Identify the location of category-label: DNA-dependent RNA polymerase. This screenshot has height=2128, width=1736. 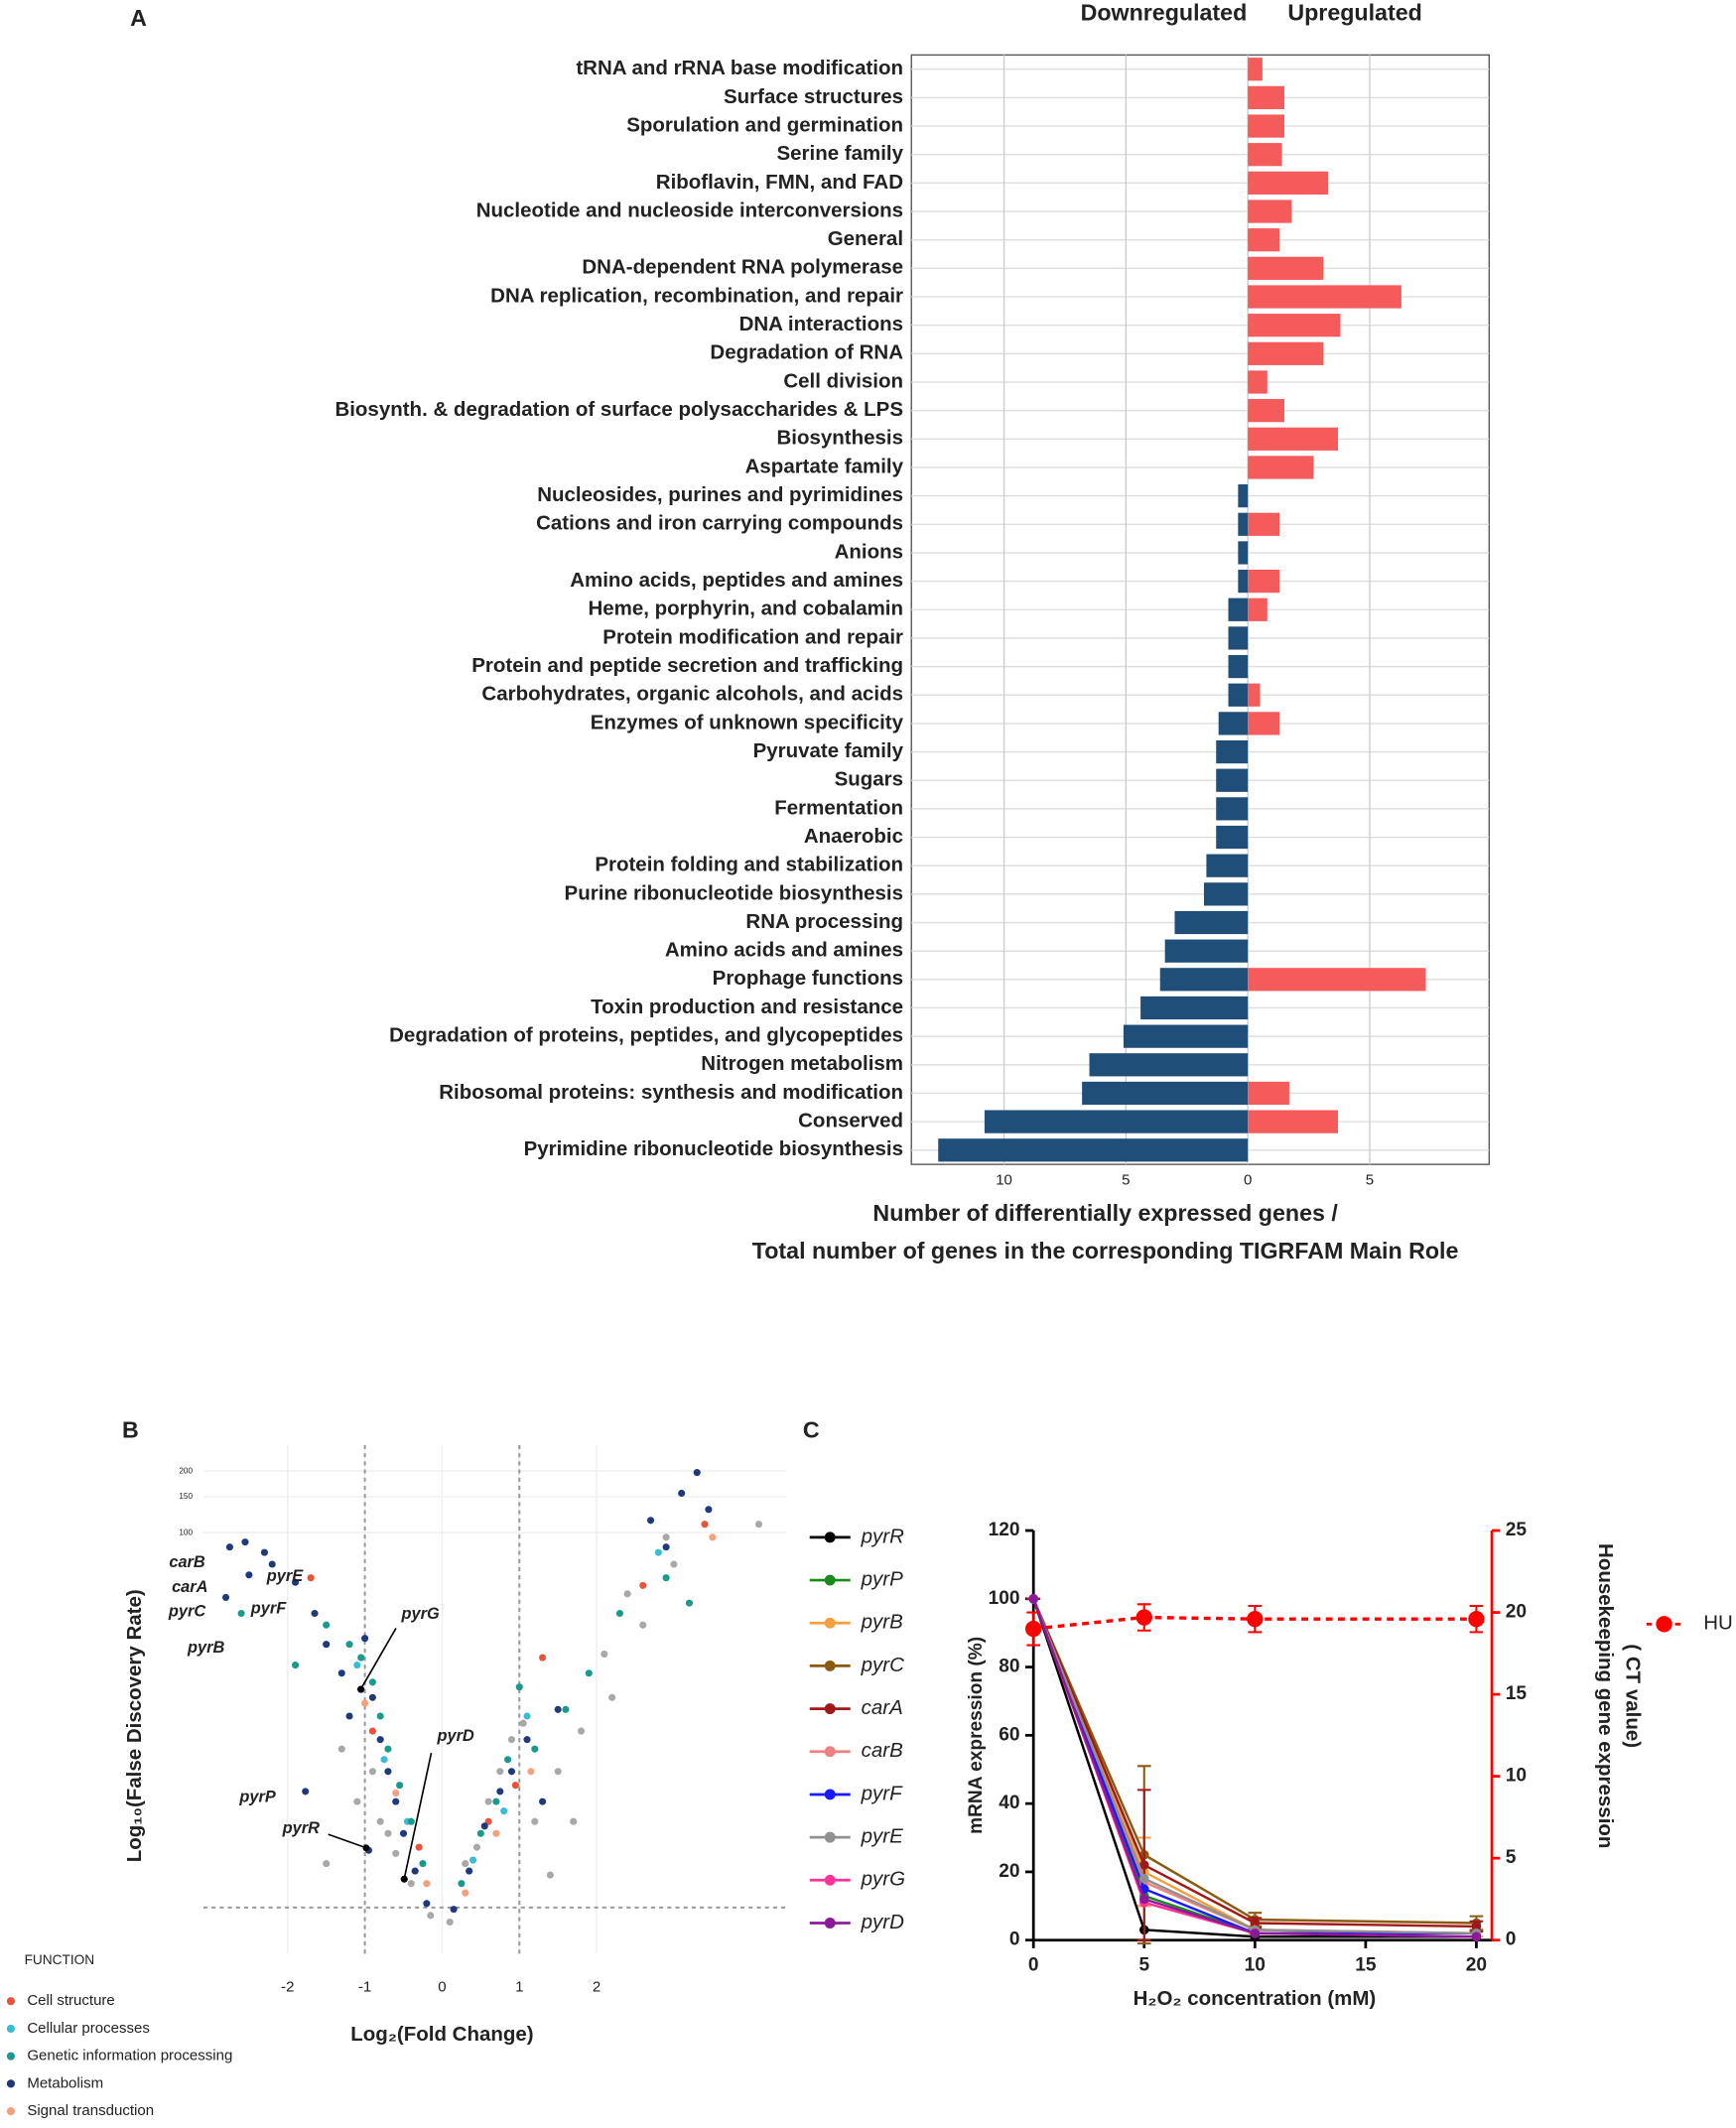
(742, 267).